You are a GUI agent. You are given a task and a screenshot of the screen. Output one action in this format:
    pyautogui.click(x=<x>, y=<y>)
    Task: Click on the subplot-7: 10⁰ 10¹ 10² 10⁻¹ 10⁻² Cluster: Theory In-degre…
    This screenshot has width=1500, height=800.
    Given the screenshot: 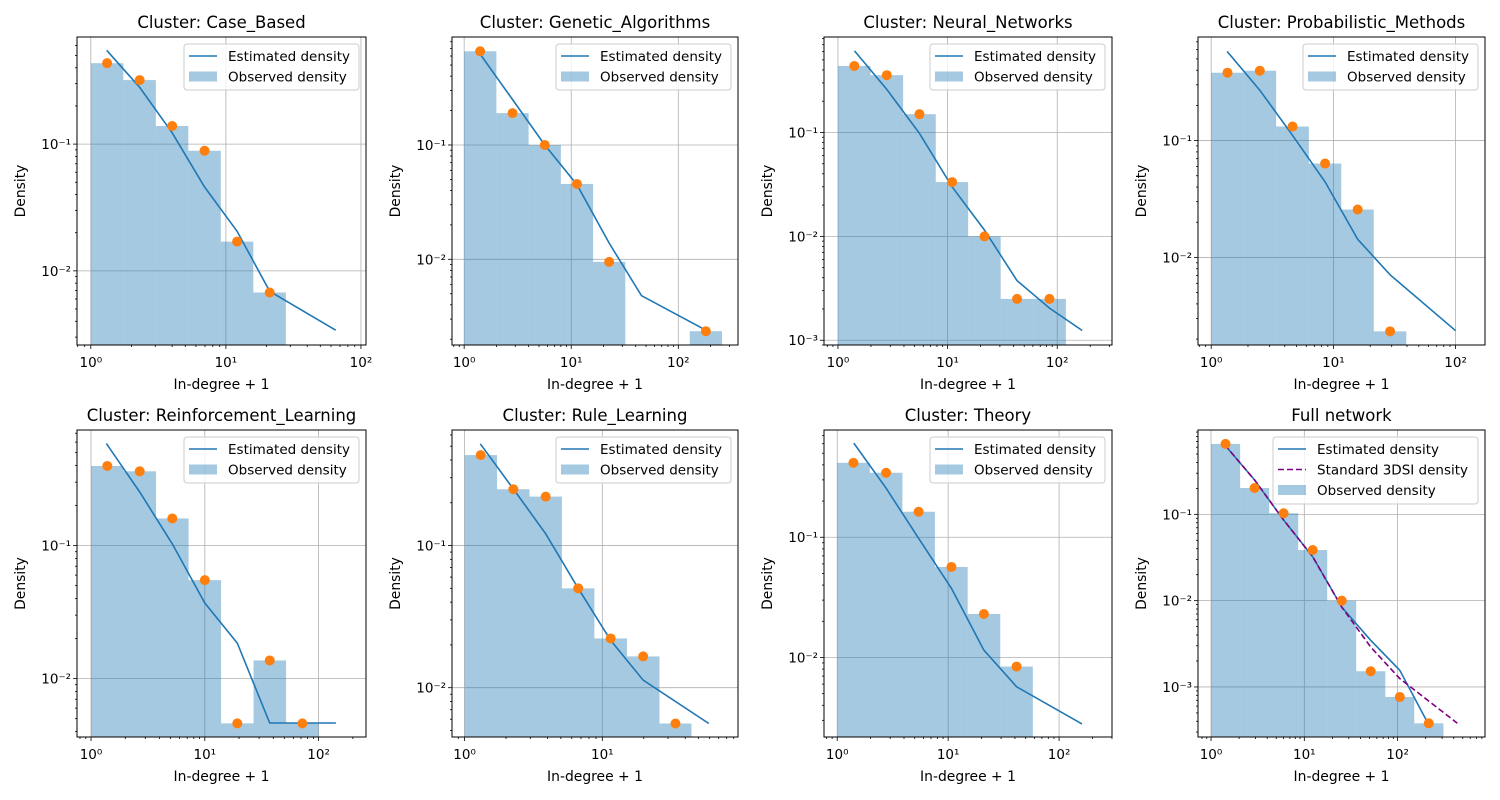 What is the action you would take?
    pyautogui.click(x=936, y=595)
    